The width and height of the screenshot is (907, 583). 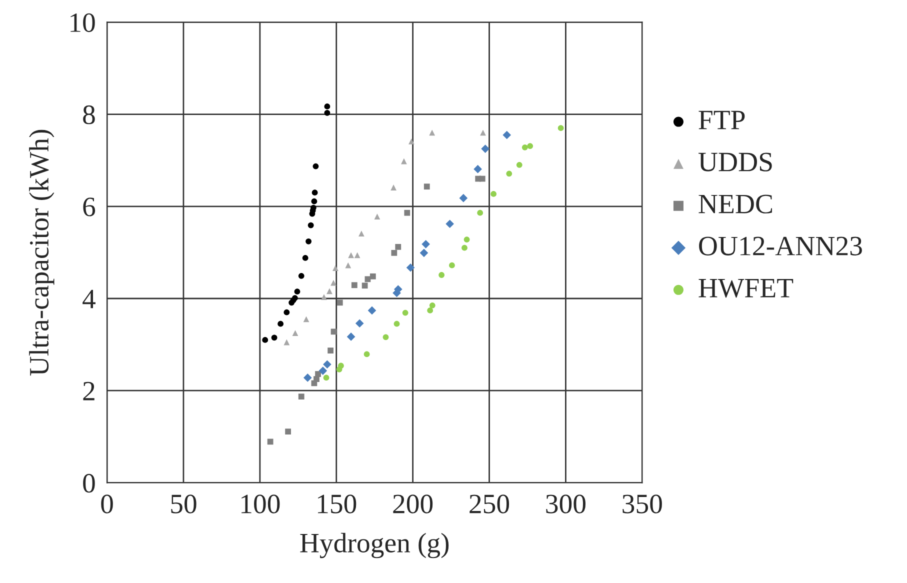 I want to click on legend-label: FTP, so click(x=721, y=120).